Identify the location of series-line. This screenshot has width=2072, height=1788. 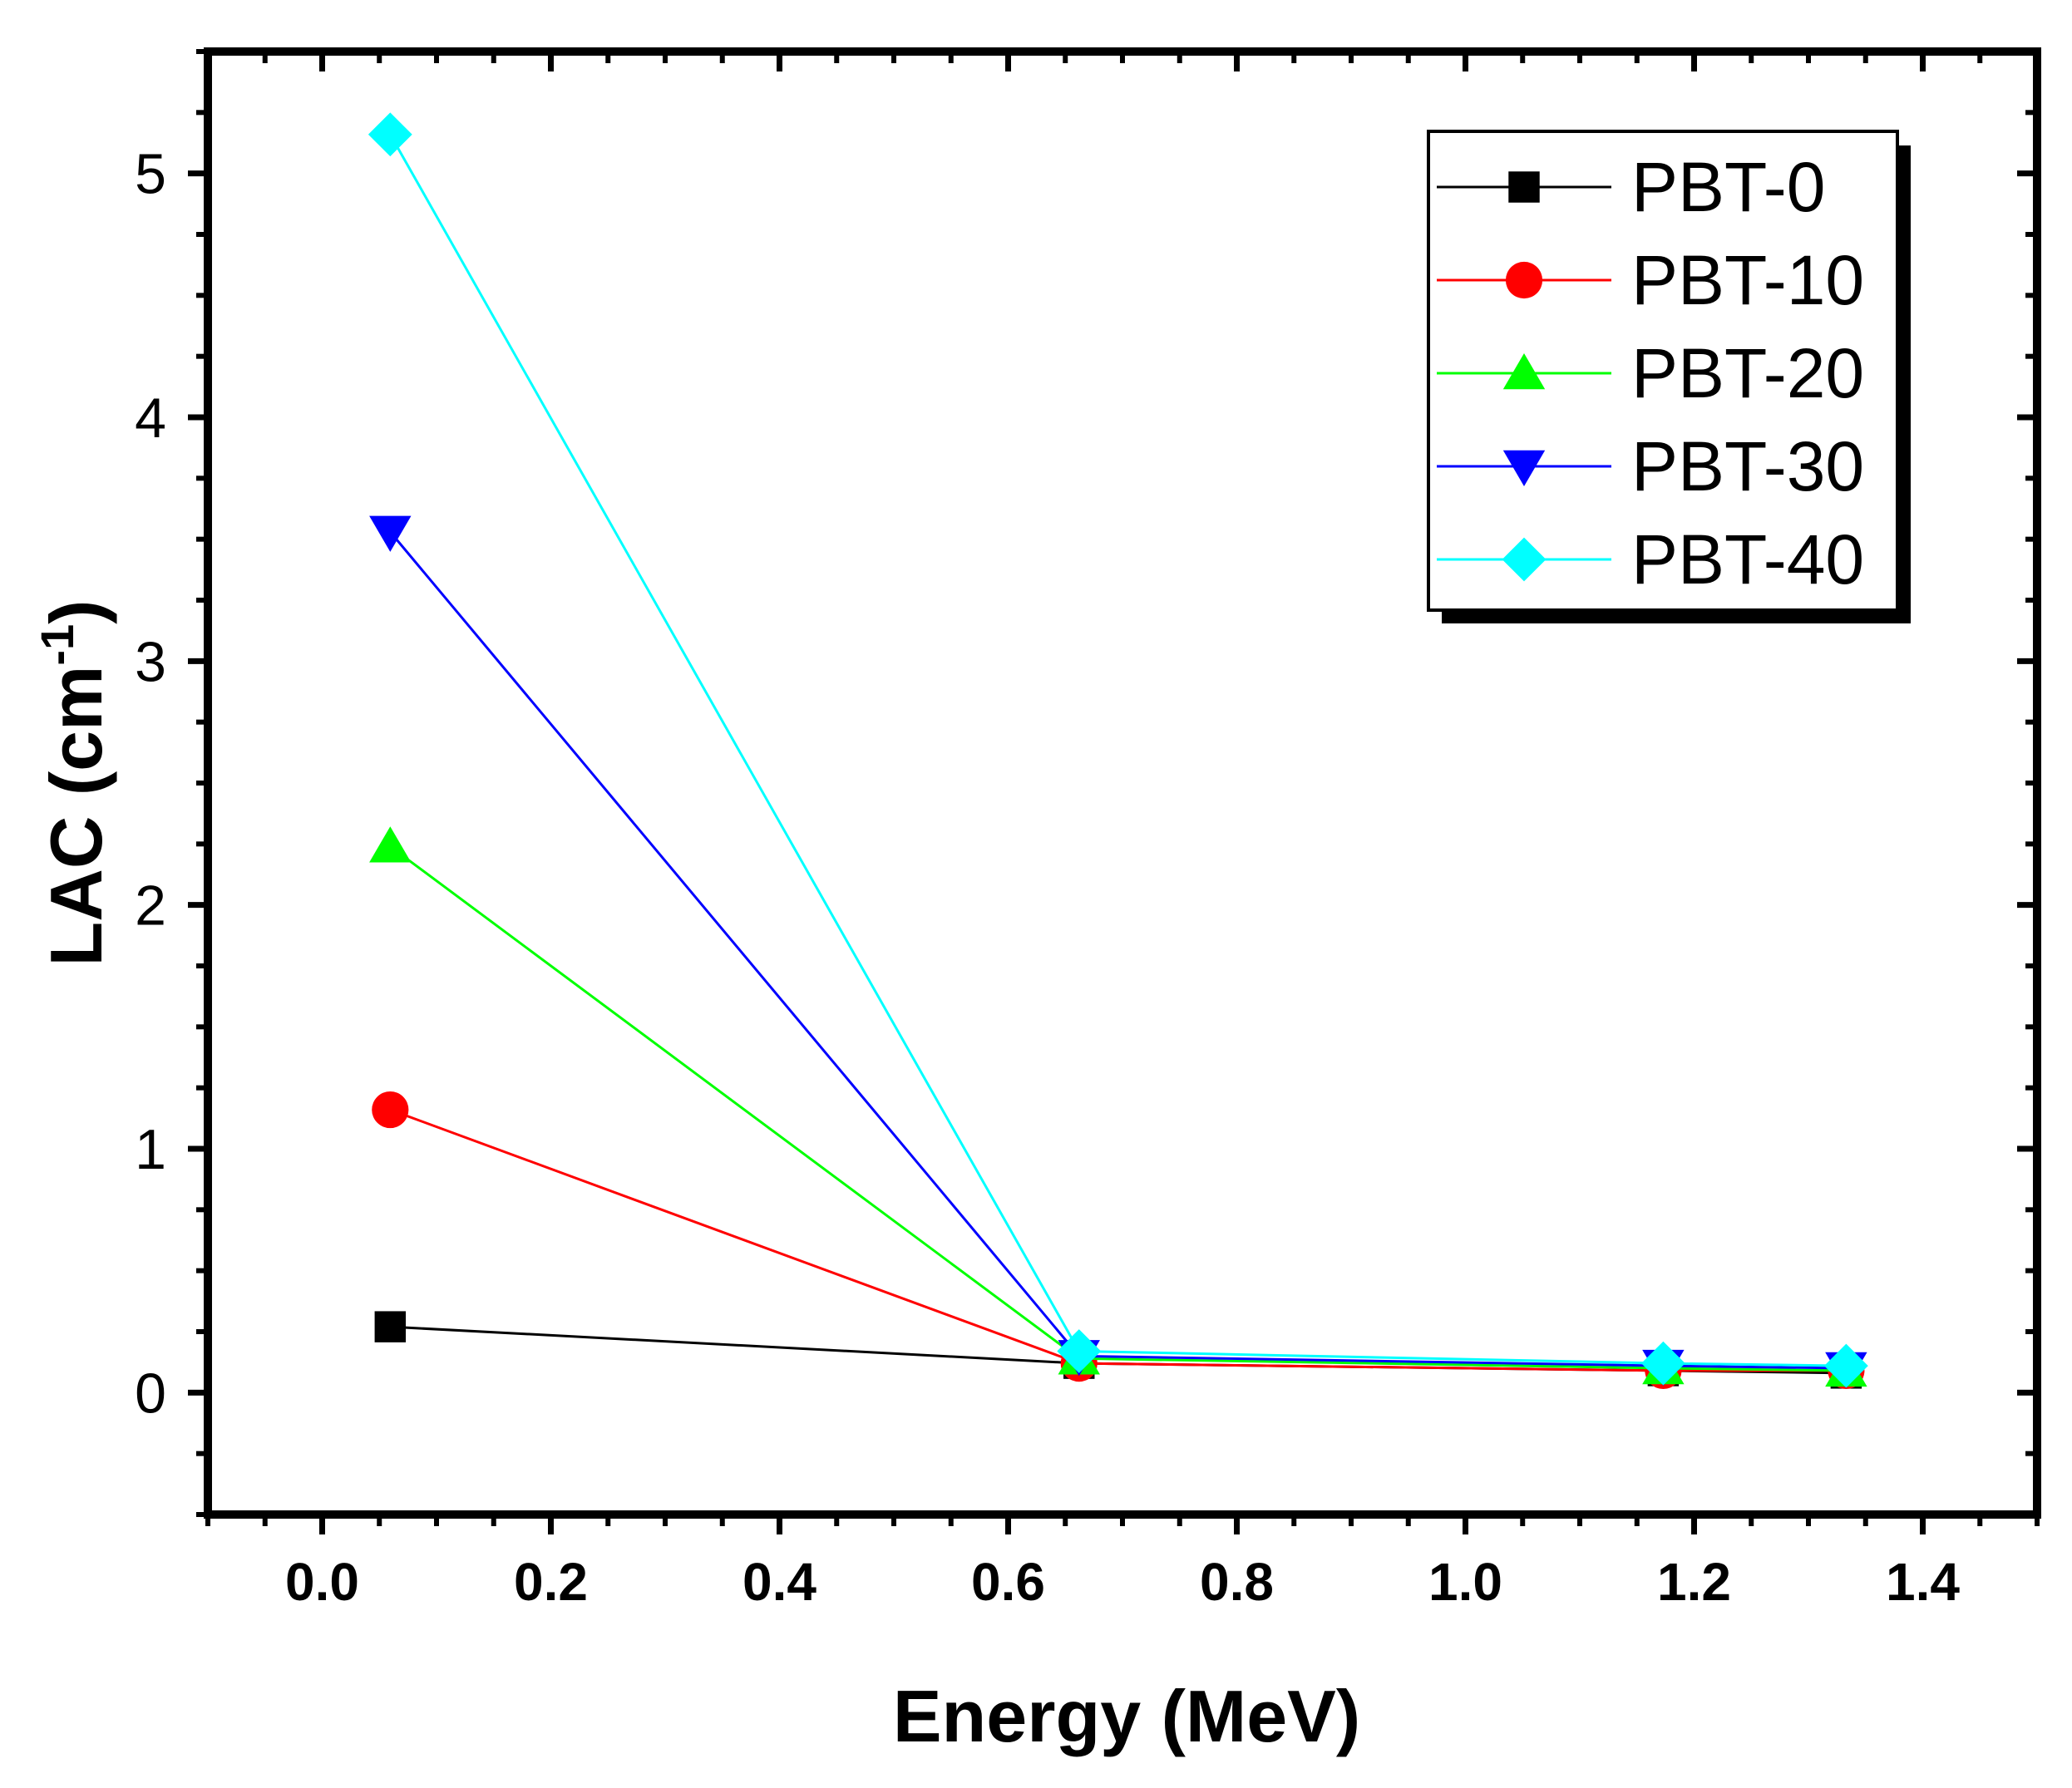
(1118, 1240).